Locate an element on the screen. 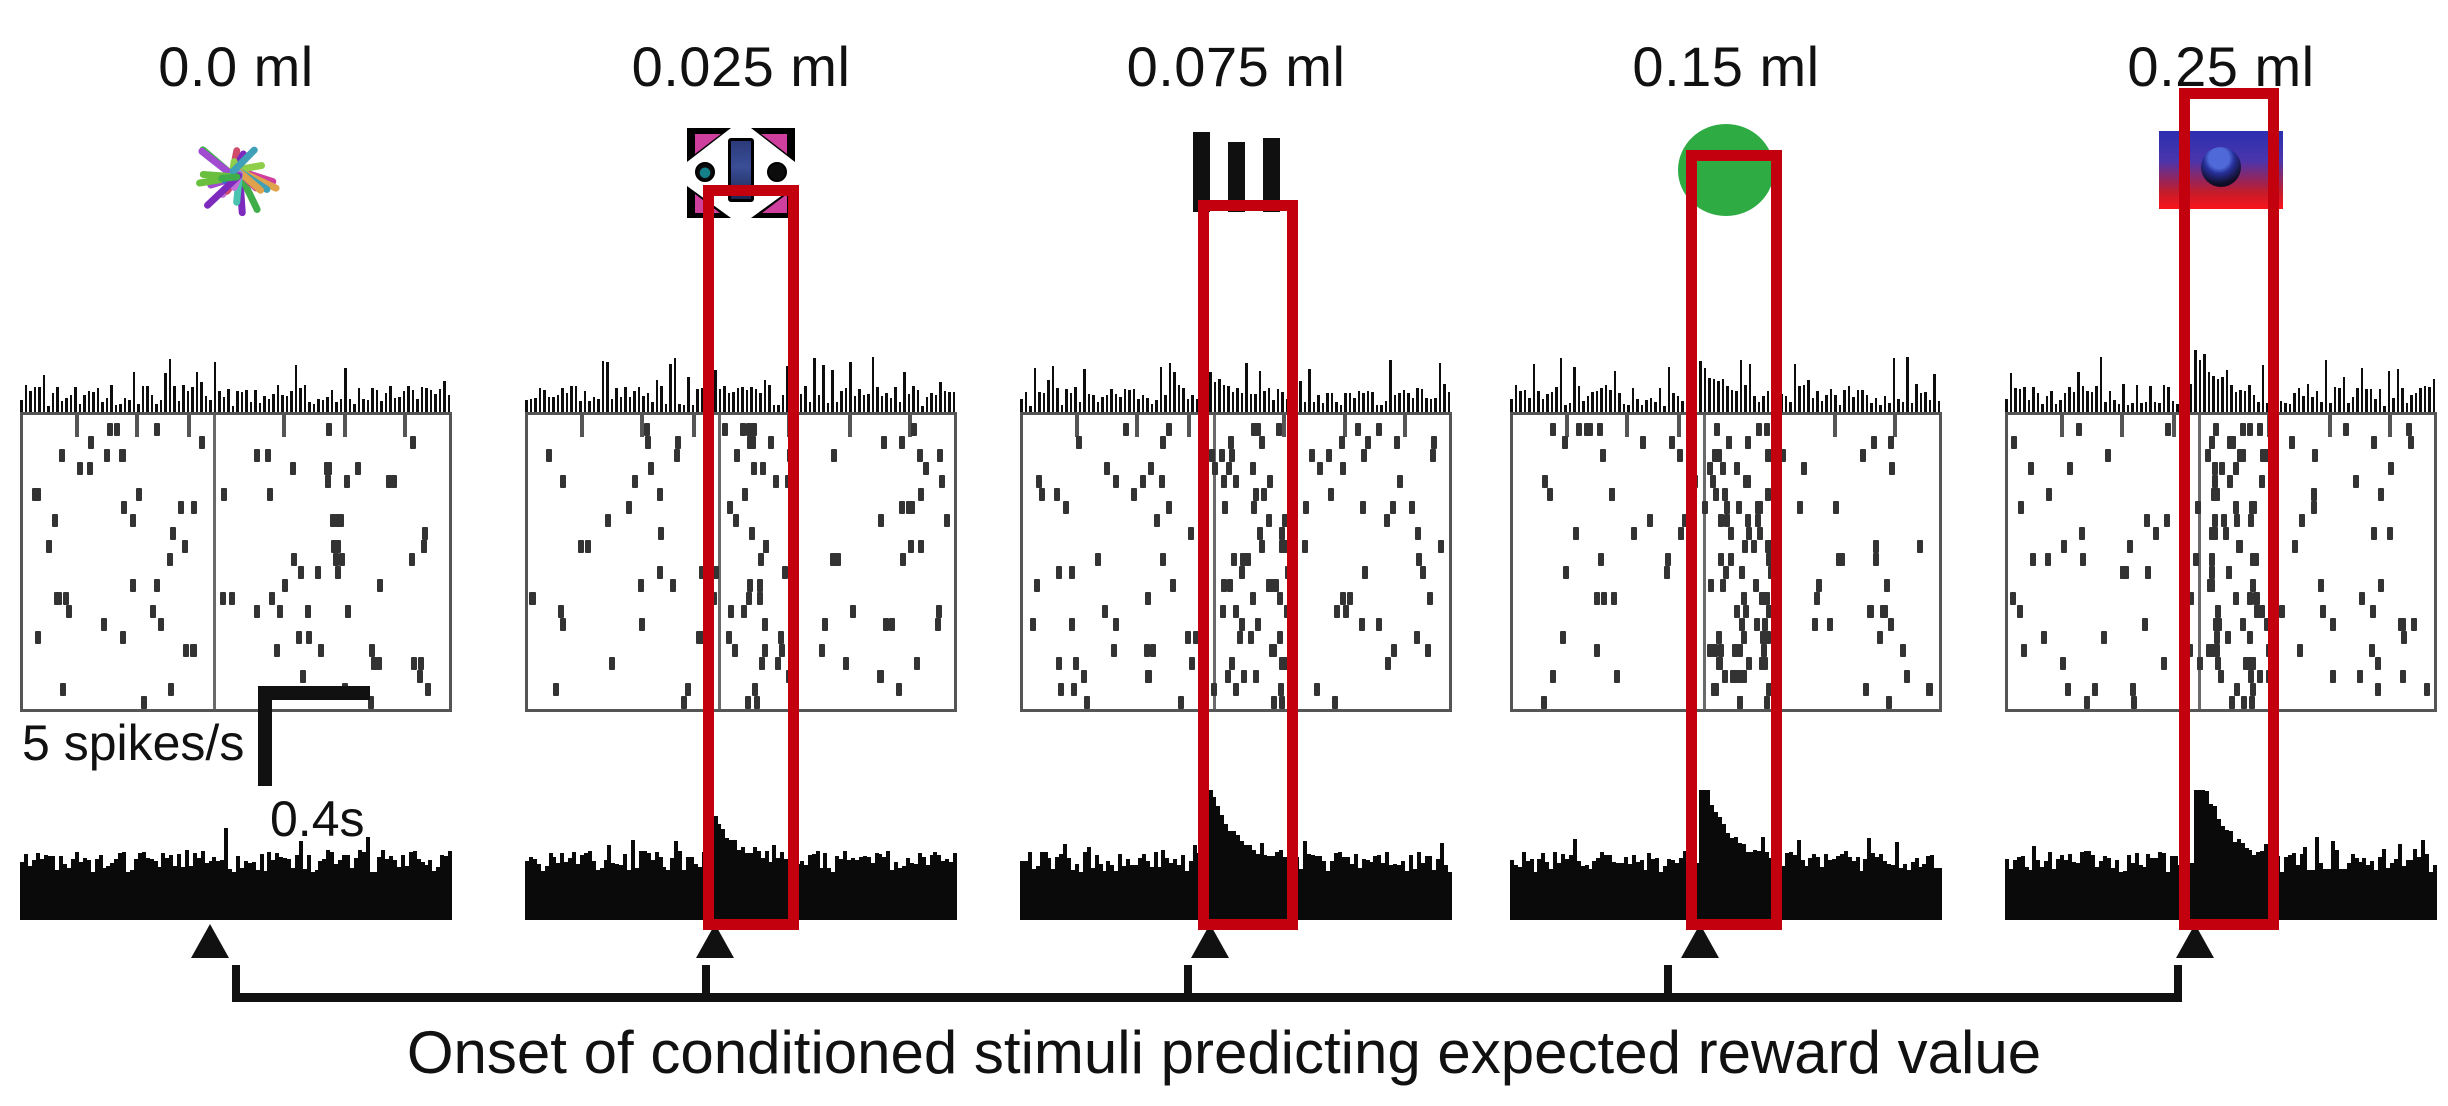 Image resolution: width=2448 pixels, height=1106 pixels. onset-line is located at coordinates (1214, 562).